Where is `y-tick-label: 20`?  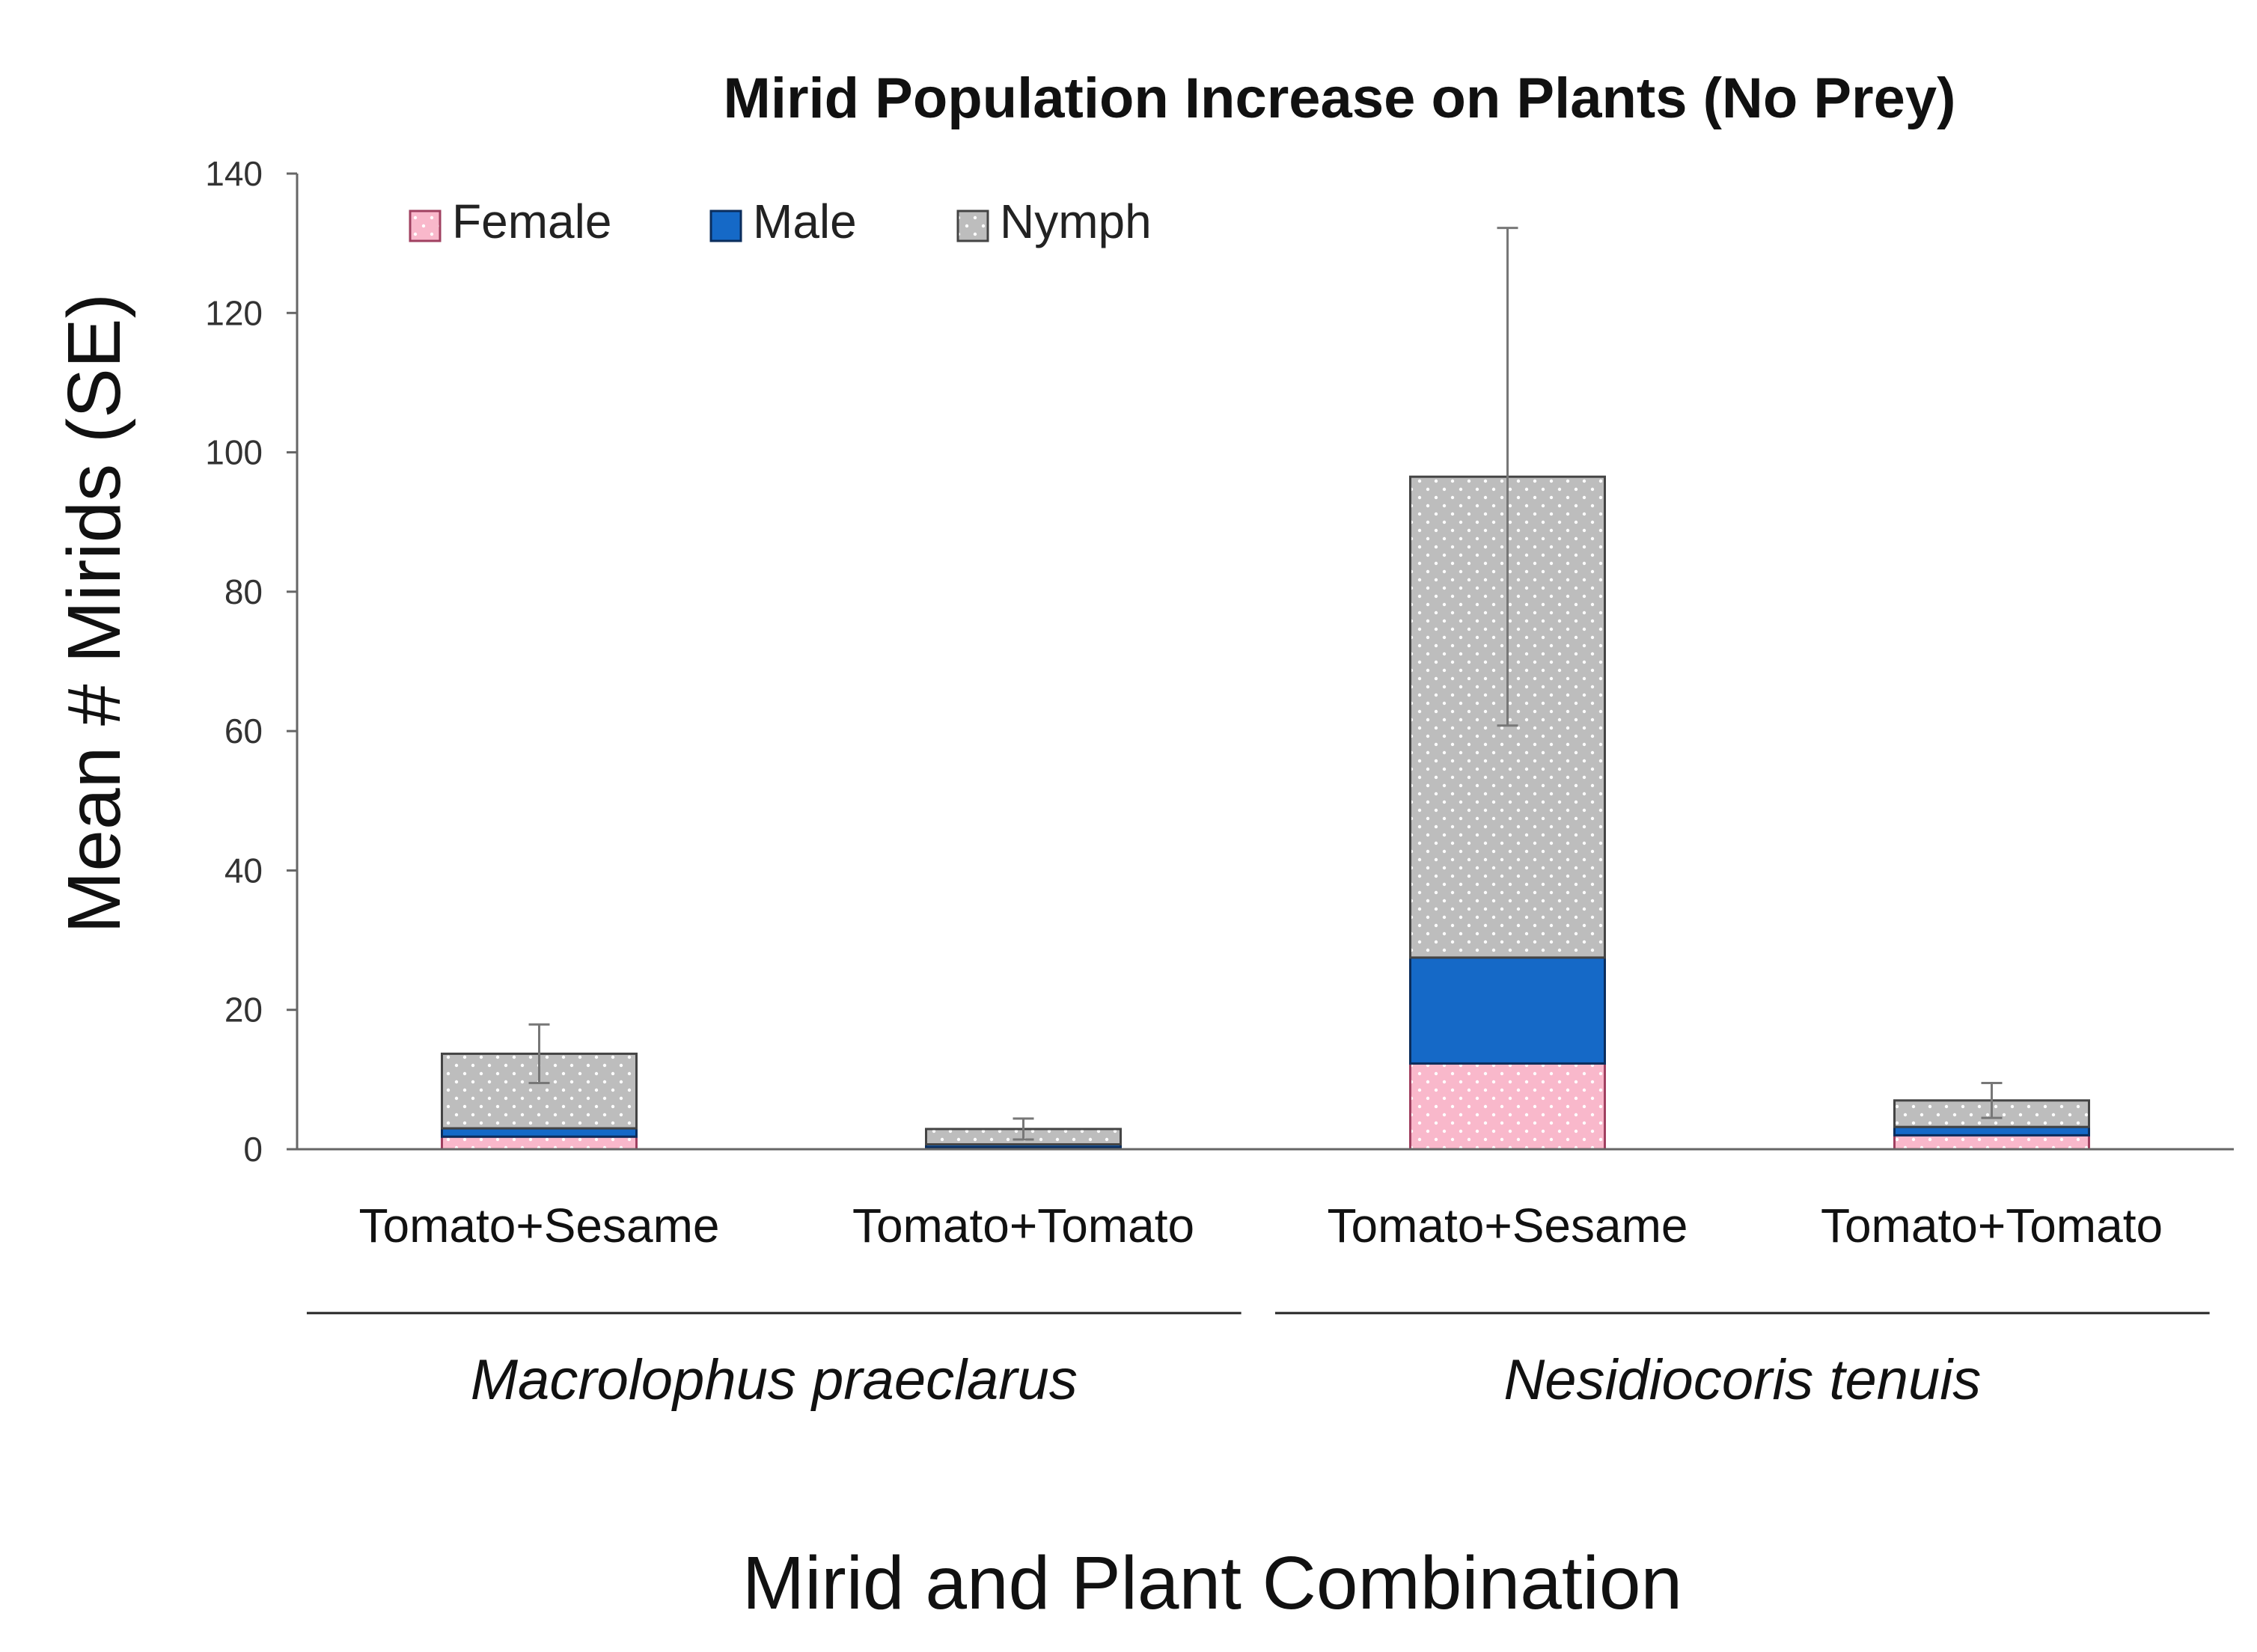
y-tick-label: 20 is located at coordinates (244, 1010).